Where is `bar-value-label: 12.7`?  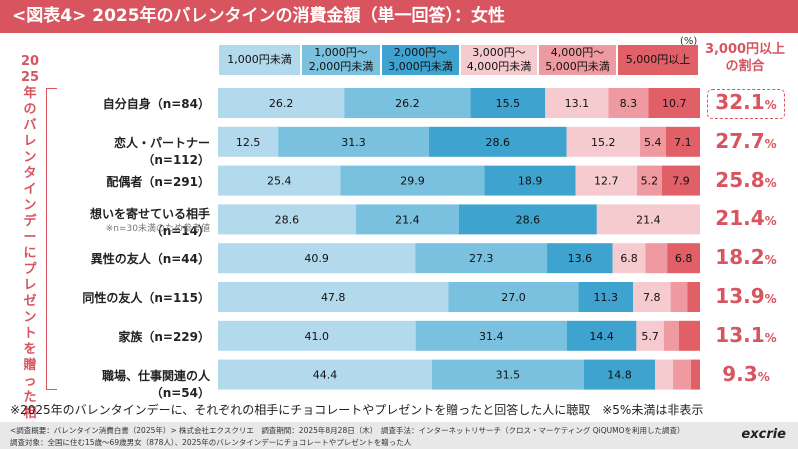
bar-value-label: 12.7 is located at coordinates (606, 181).